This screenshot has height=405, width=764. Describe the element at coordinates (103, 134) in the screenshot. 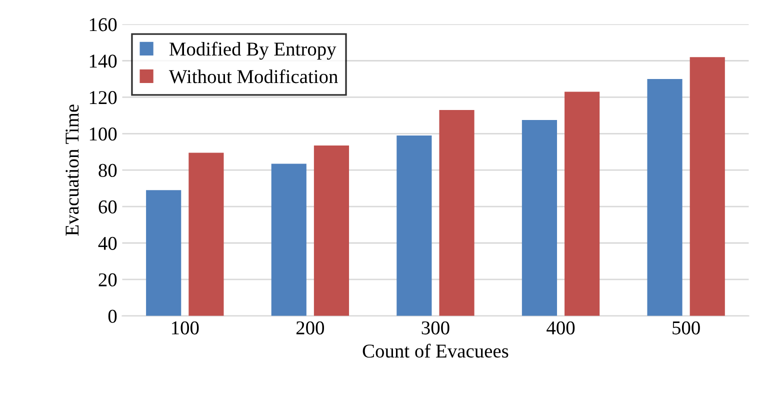

I see `y-tick-label: 100` at that location.